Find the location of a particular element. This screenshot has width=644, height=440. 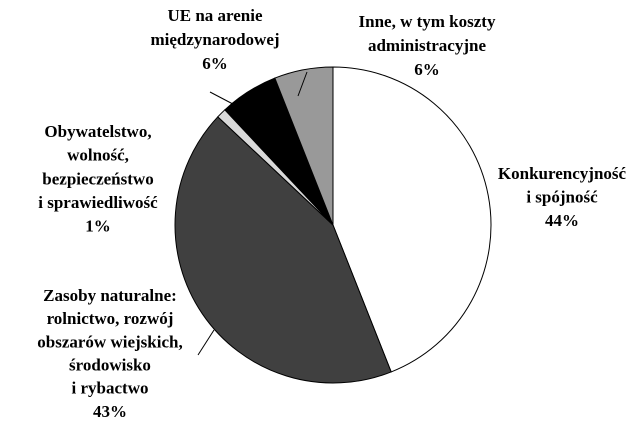

slice-label: międzynarodowej is located at coordinates (214, 39).